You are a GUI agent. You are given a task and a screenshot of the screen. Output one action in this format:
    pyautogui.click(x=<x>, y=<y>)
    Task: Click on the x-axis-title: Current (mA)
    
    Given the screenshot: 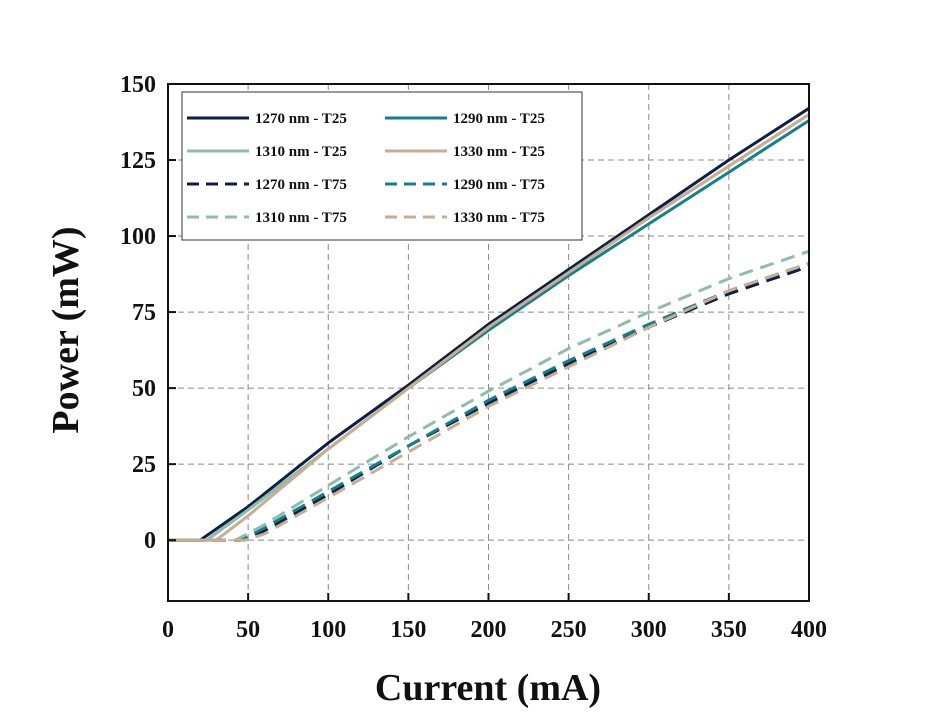 What is the action you would take?
    pyautogui.click(x=488, y=688)
    